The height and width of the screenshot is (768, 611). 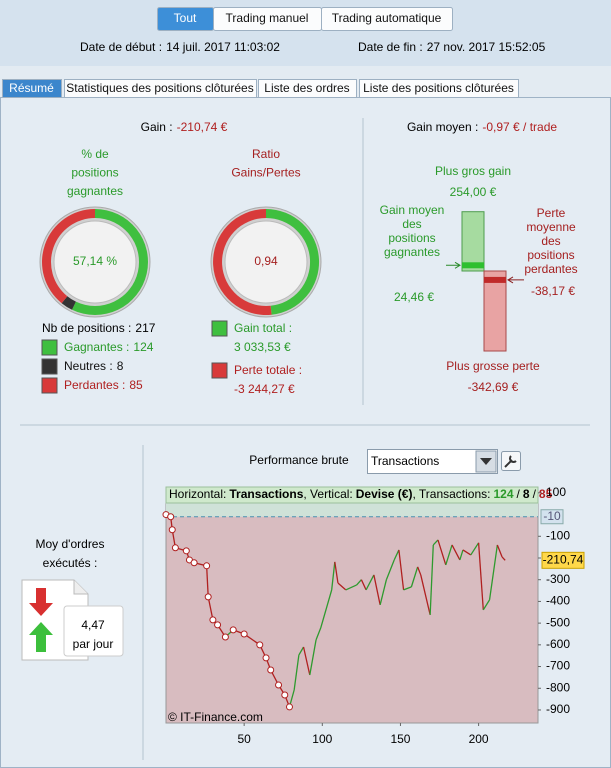 What do you see at coordinates (41, 637) in the screenshot?
I see `up-arrow` at bounding box center [41, 637].